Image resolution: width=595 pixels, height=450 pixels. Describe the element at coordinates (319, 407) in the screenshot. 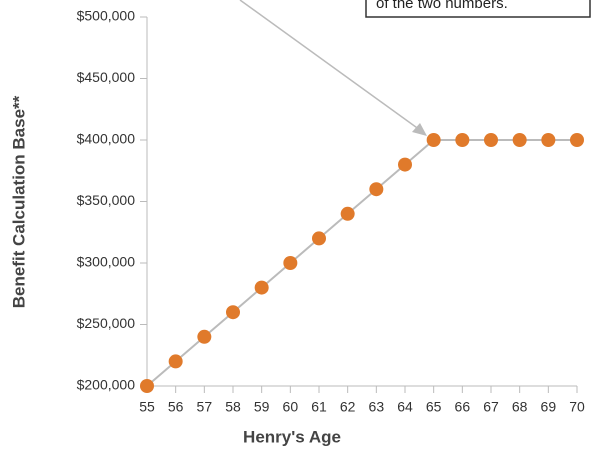

I see `x-tick-label: 61` at that location.